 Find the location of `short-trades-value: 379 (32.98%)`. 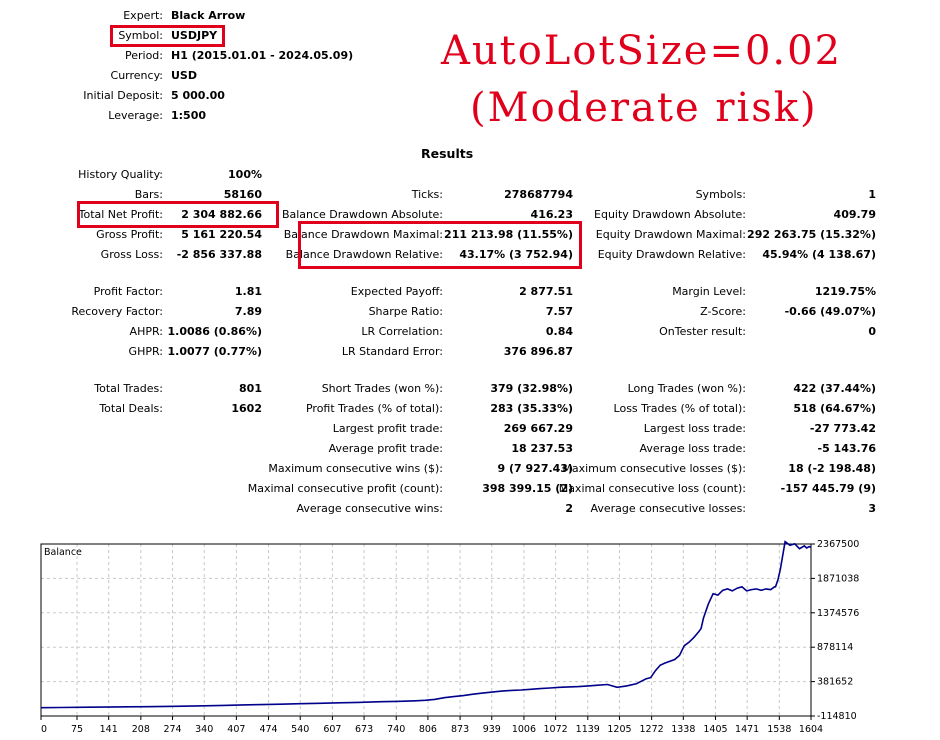

short-trades-value: 379 (32.98%) is located at coordinates (531, 388).